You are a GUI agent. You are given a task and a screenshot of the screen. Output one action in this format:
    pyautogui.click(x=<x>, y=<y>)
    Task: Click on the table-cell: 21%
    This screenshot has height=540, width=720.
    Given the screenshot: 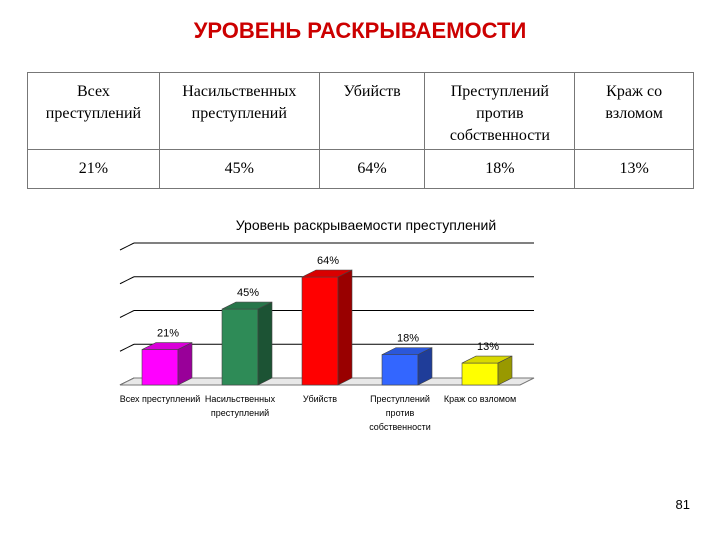 What is the action you would take?
    pyautogui.click(x=93, y=169)
    